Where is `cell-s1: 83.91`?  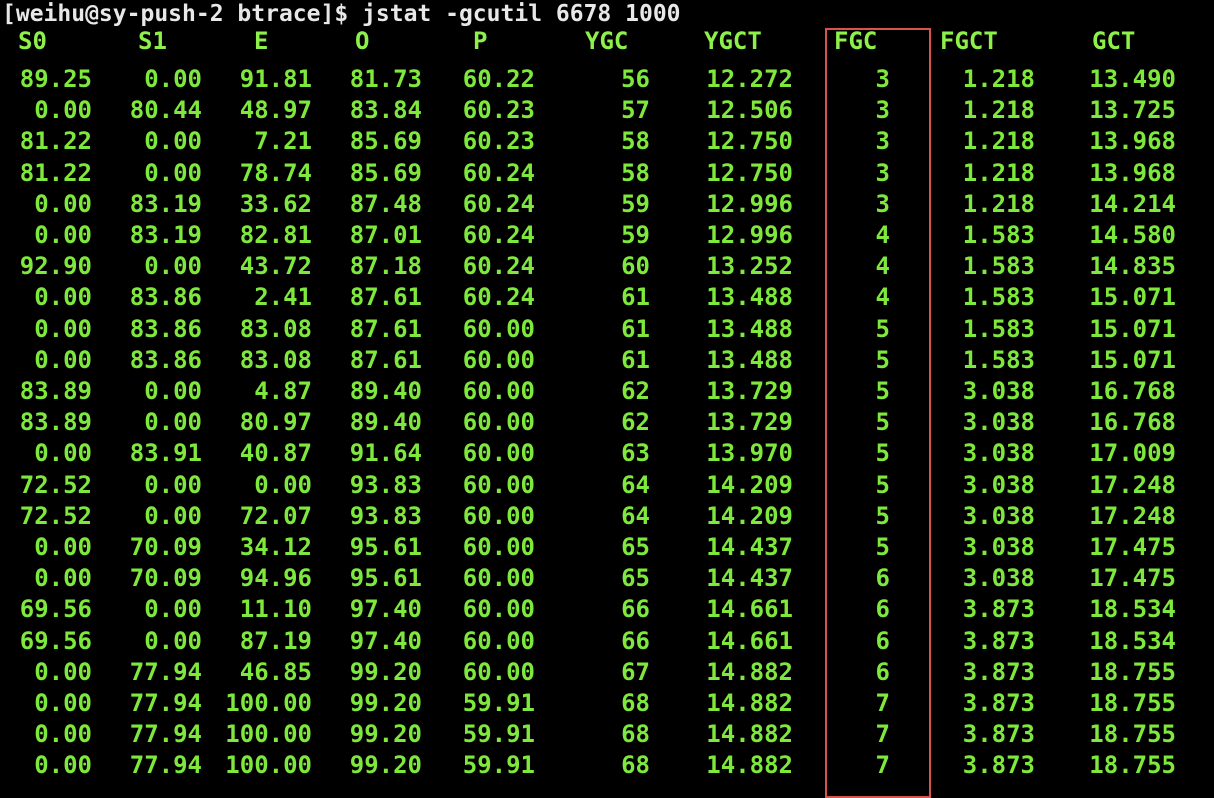 cell-s1: 83.91 is located at coordinates (165, 453).